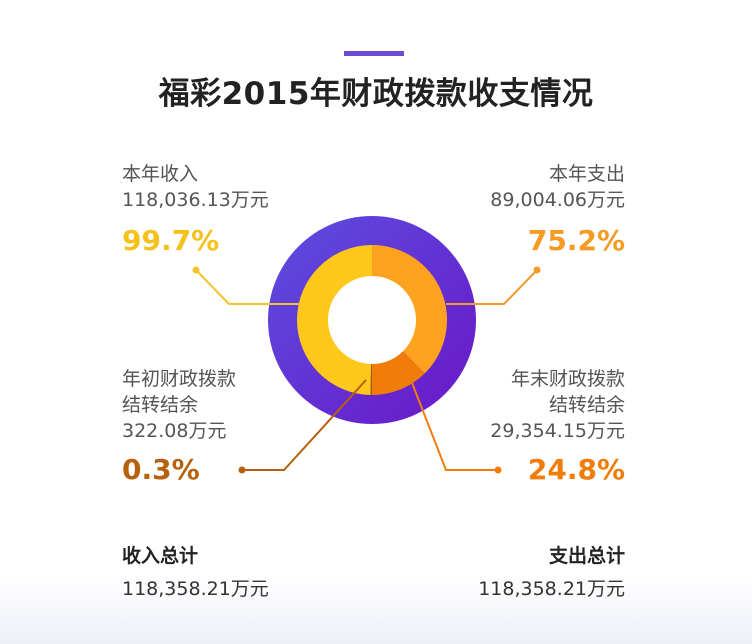 This screenshot has width=752, height=644. I want to click on bottom-fade, so click(376, 609).